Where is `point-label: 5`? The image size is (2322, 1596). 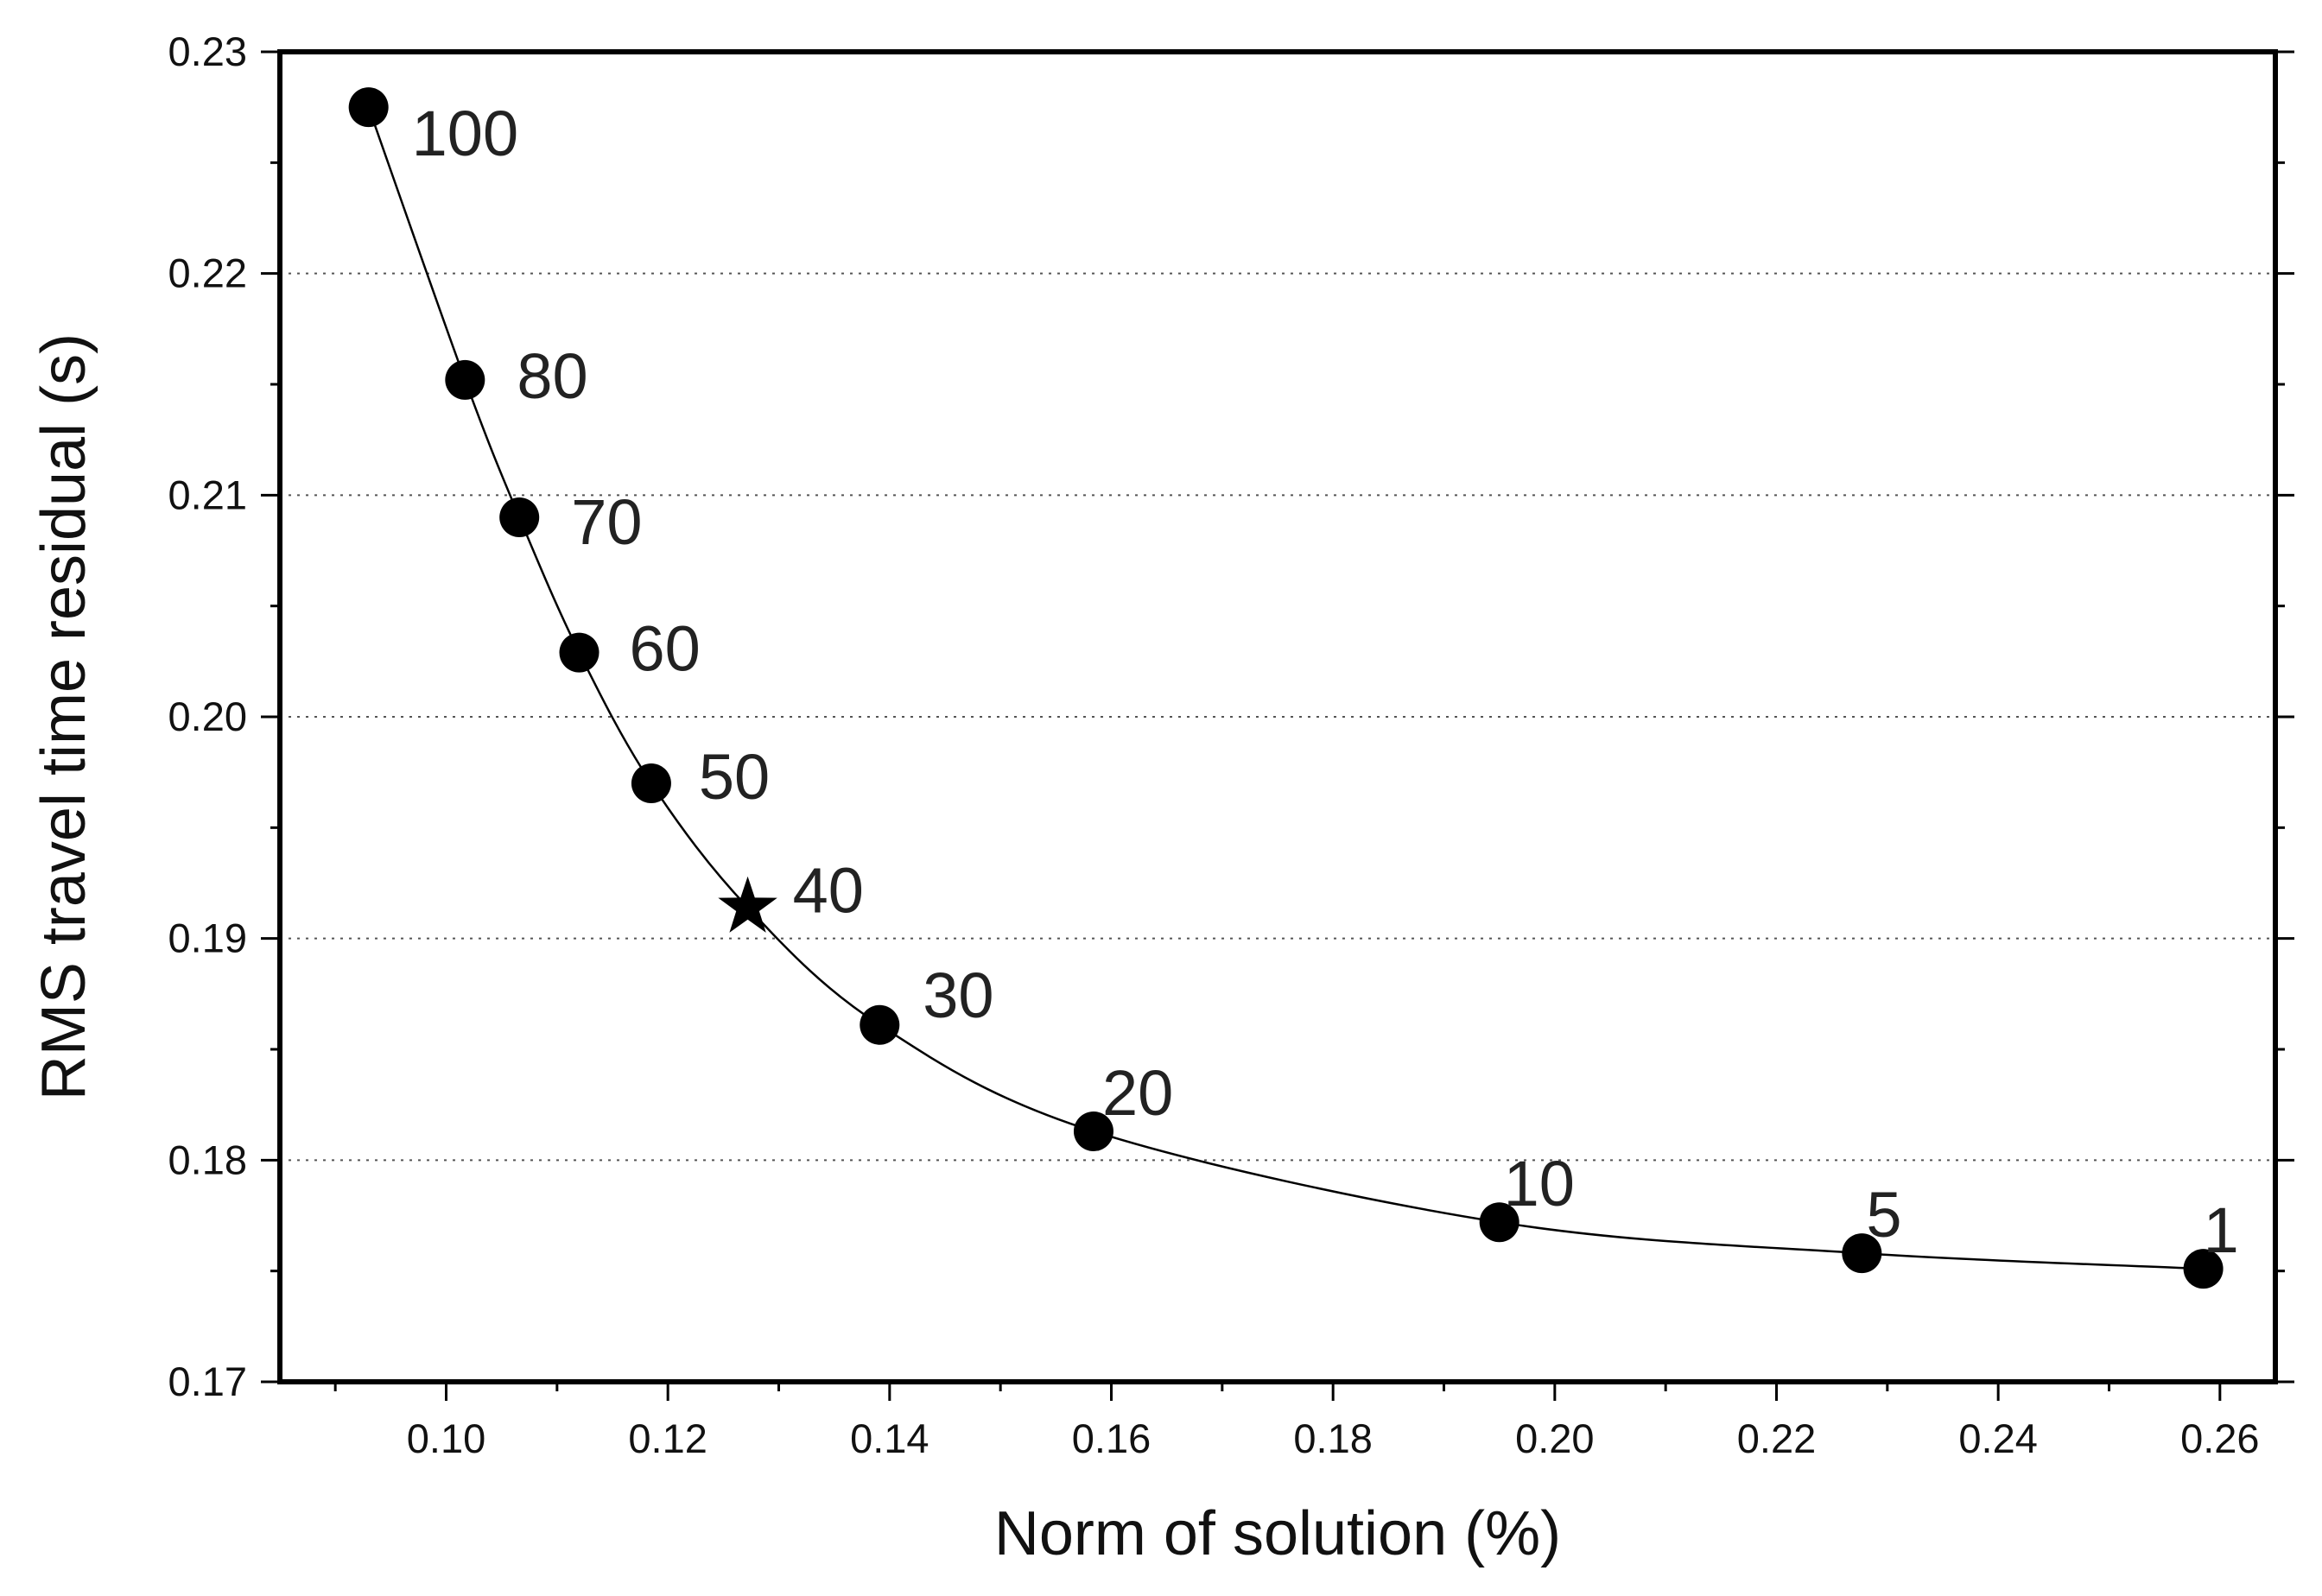
point-label: 5 is located at coordinates (1883, 1215).